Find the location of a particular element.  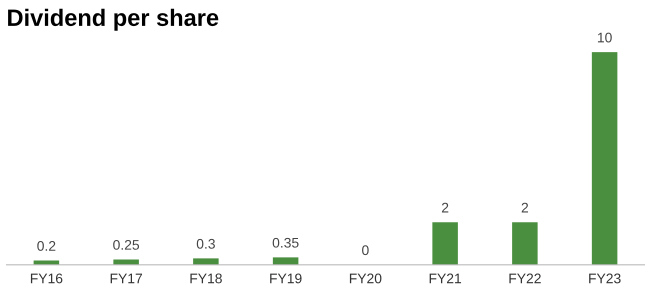

x-tick-label: FY23 is located at coordinates (605, 279).